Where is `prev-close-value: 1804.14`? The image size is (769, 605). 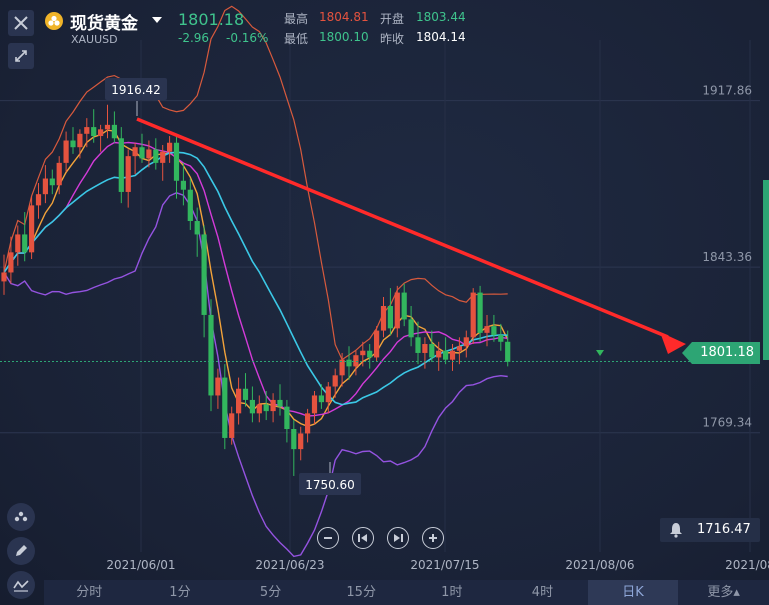 prev-close-value: 1804.14 is located at coordinates (441, 37).